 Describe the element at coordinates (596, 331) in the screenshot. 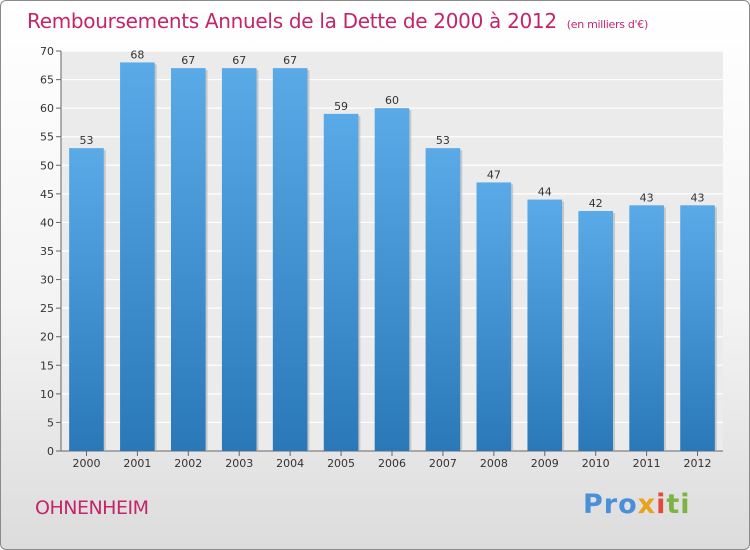

I see `bar-2010` at that location.